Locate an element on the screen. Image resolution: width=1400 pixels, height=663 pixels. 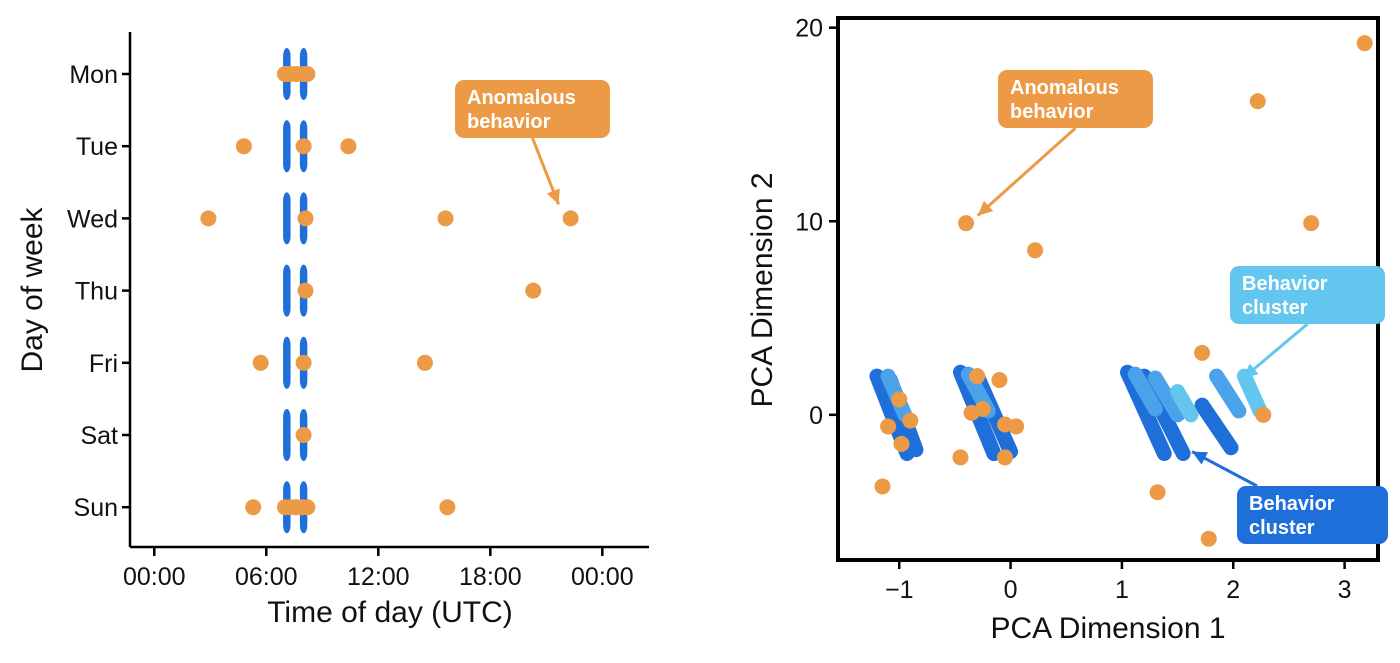
right-anomaly-callout-arrow is located at coordinates (1026, 171).